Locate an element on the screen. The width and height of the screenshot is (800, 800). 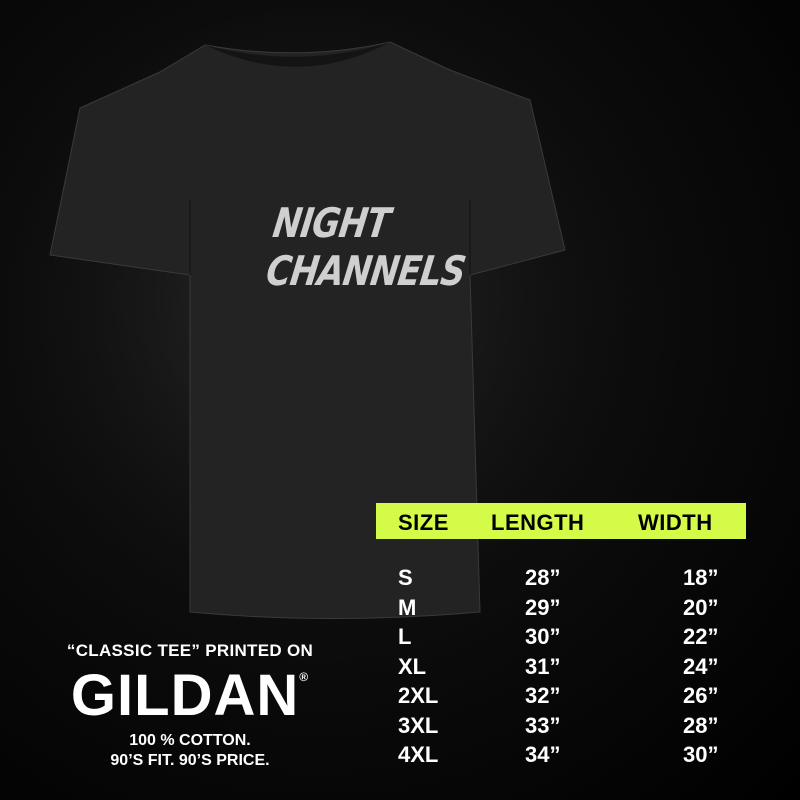
size-row: XL 31” 24” is located at coordinates (400, 668).